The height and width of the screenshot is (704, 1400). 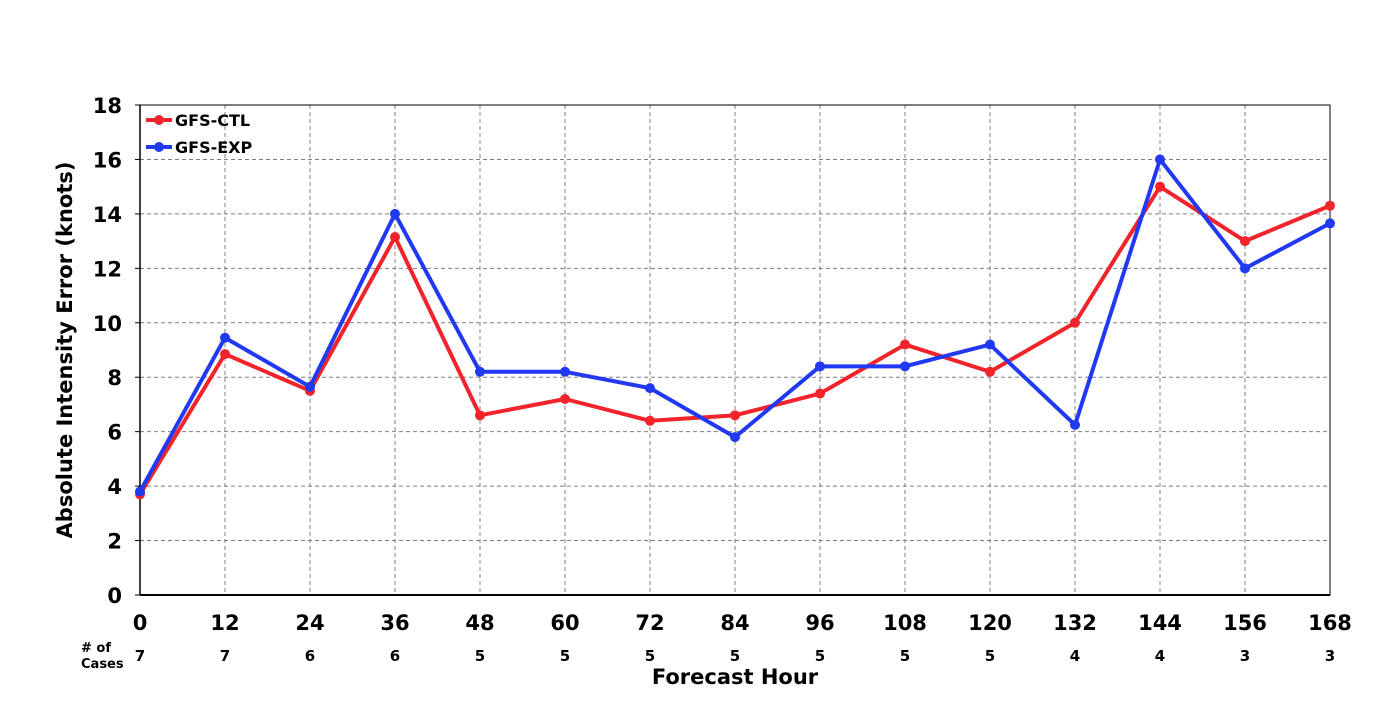 What do you see at coordinates (114, 542) in the screenshot?
I see `y-tick-label: 2` at bounding box center [114, 542].